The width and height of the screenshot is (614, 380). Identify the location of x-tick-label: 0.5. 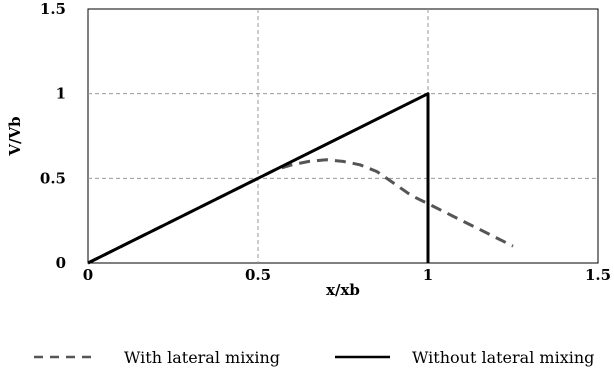
(258, 275).